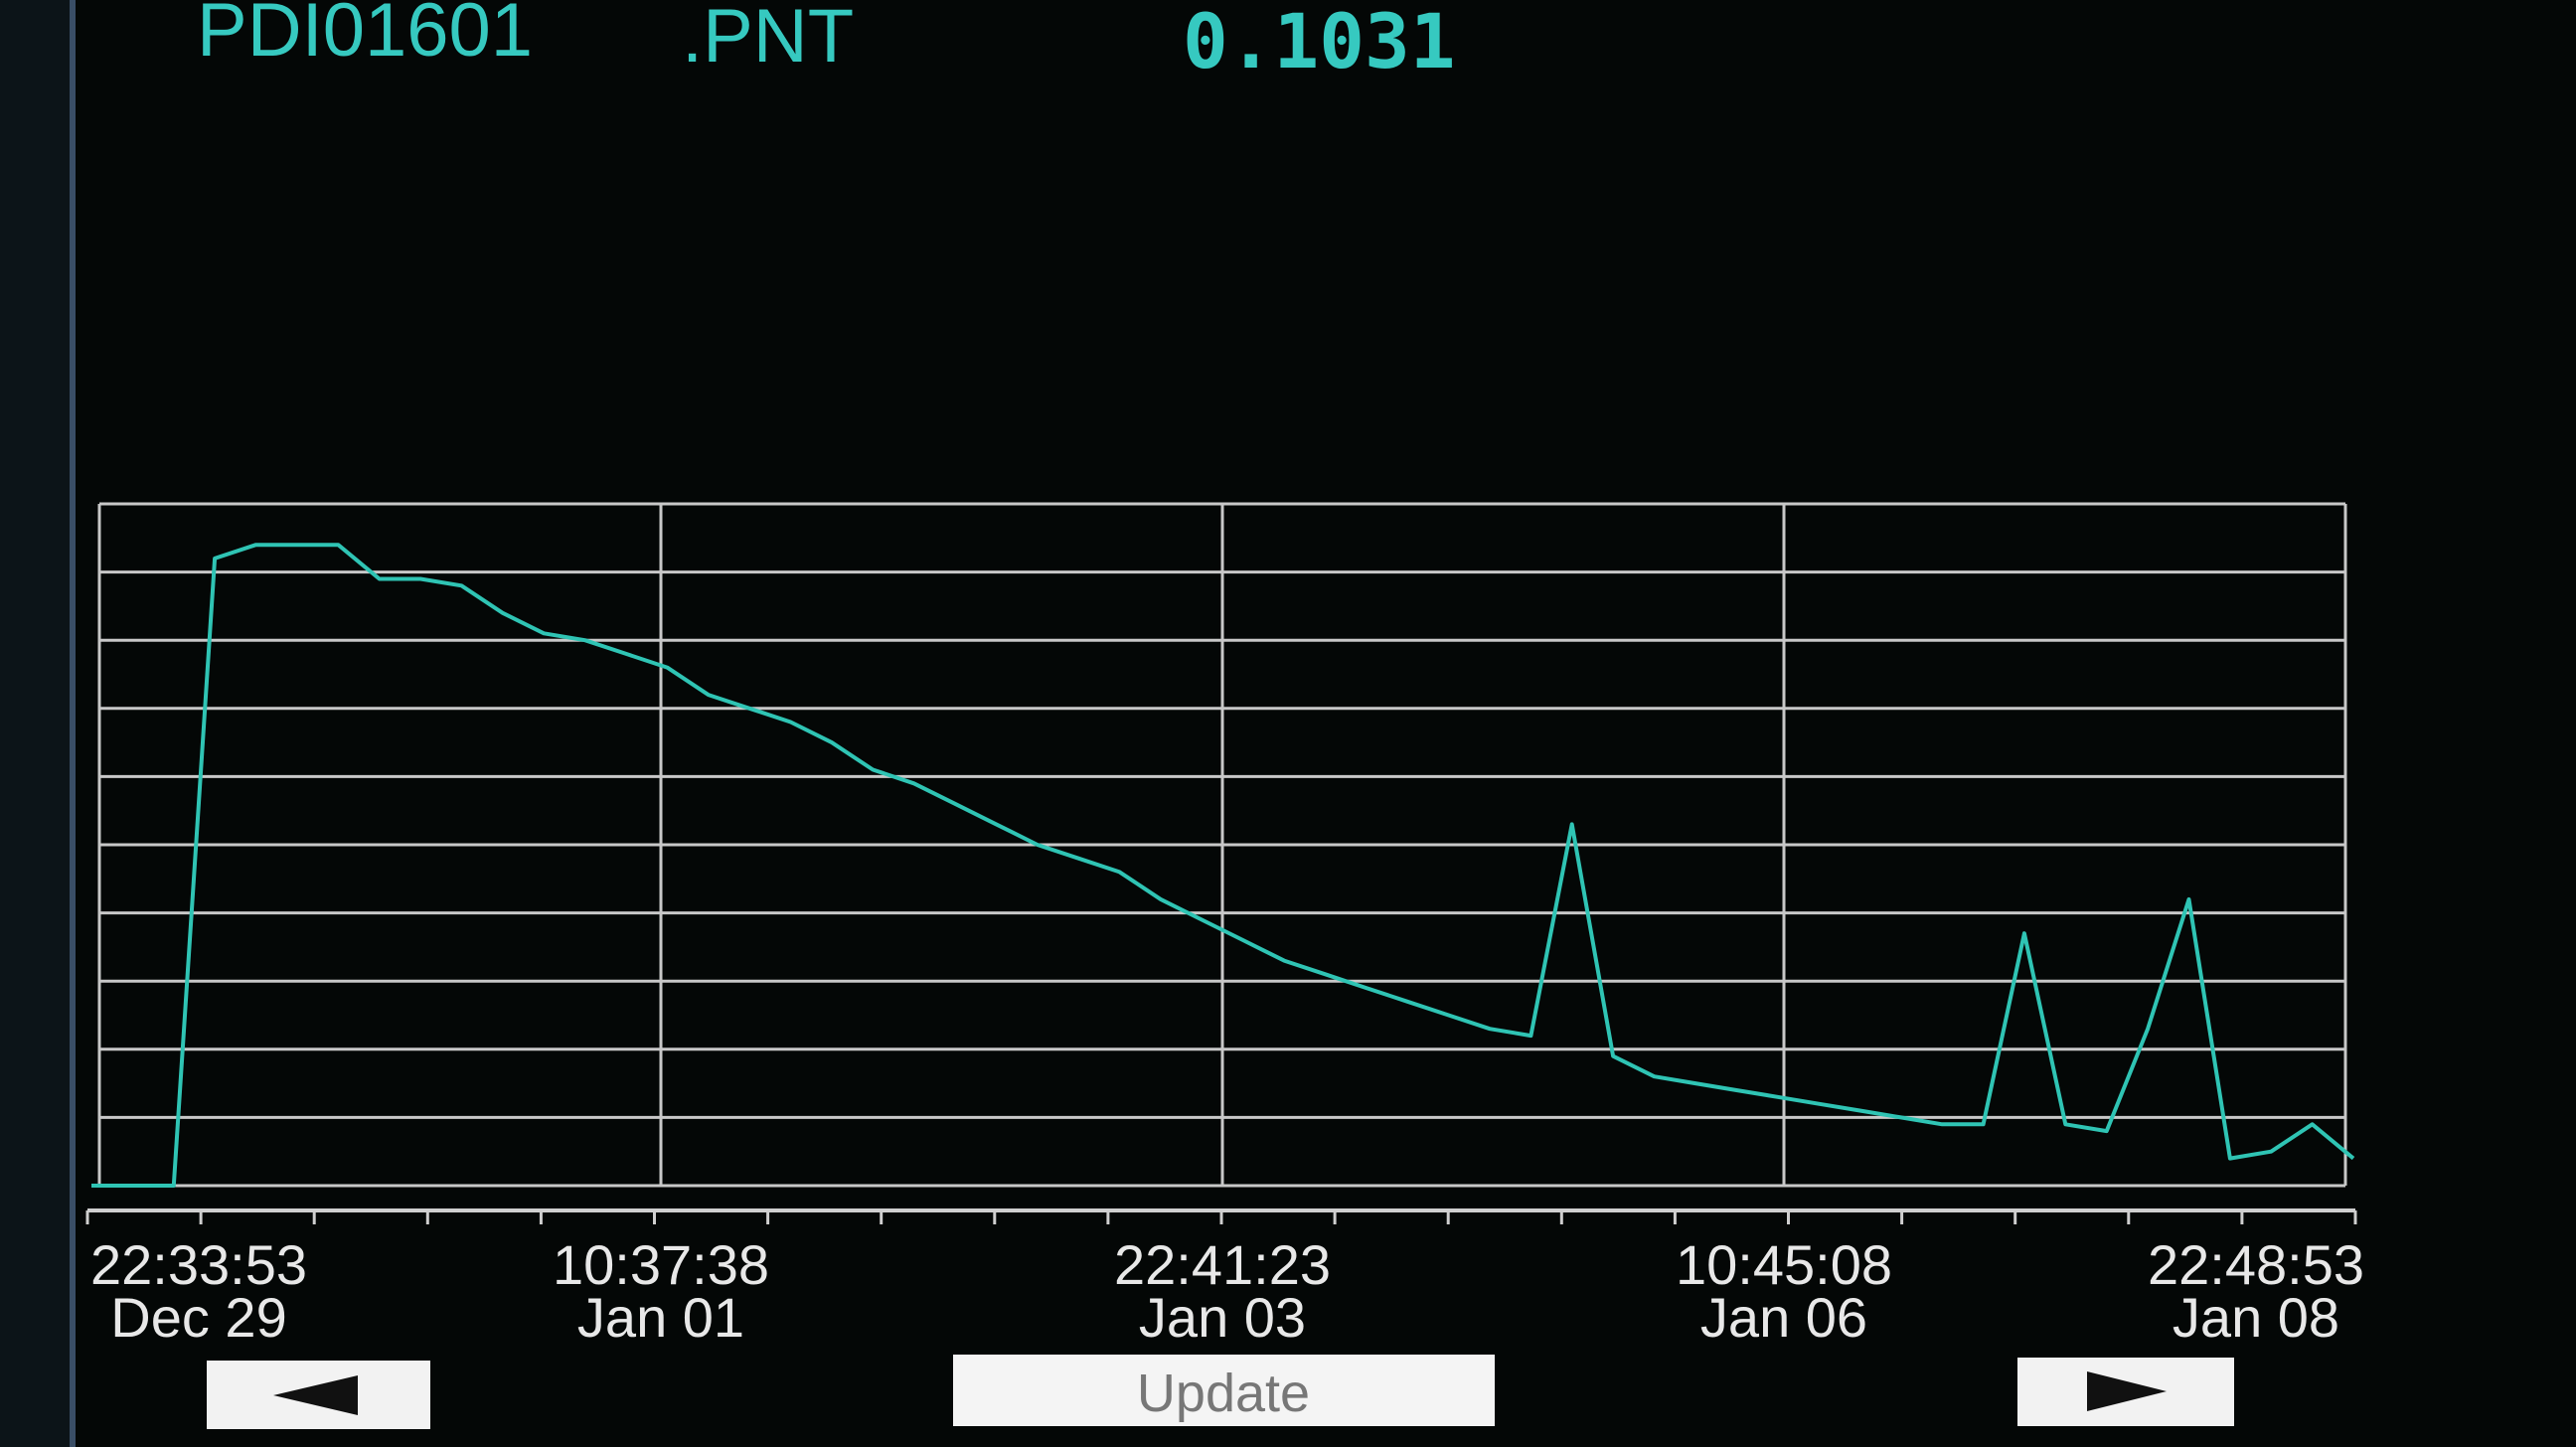  Describe the element at coordinates (365, 36) in the screenshot. I see `tag-name: PDI01601` at that location.